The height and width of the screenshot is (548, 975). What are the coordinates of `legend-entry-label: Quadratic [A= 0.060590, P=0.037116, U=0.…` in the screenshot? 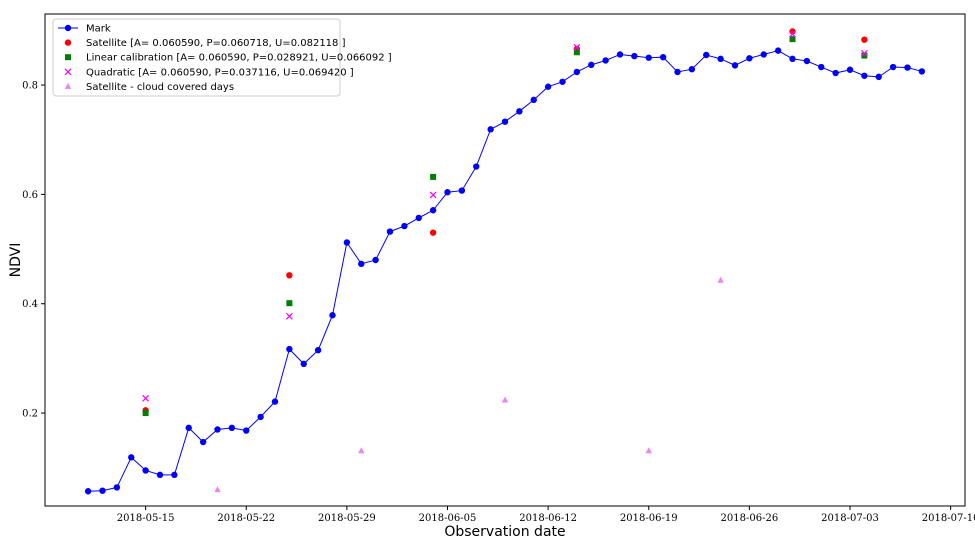 It's located at (220, 72).